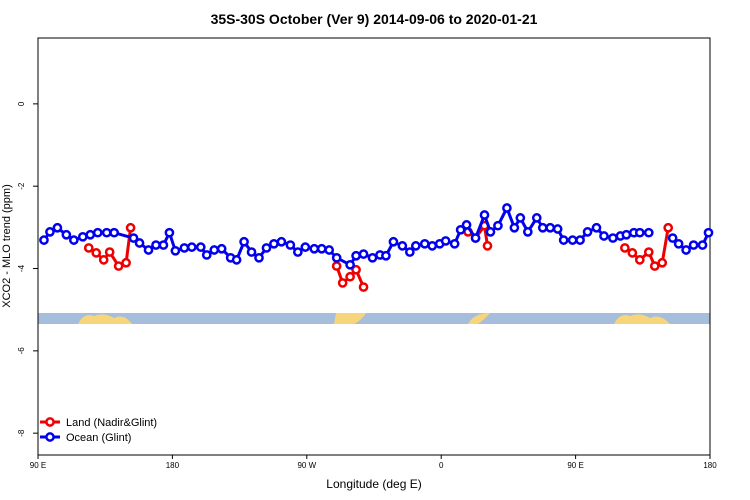 This screenshot has width=750, height=500. I want to click on y-tick-label: -2, so click(21, 186).